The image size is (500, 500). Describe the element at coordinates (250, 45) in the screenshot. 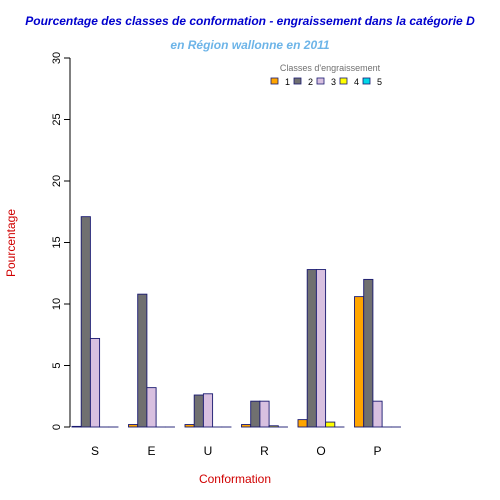

I see `chart-subtitle: en Région wallonne en 2011` at that location.